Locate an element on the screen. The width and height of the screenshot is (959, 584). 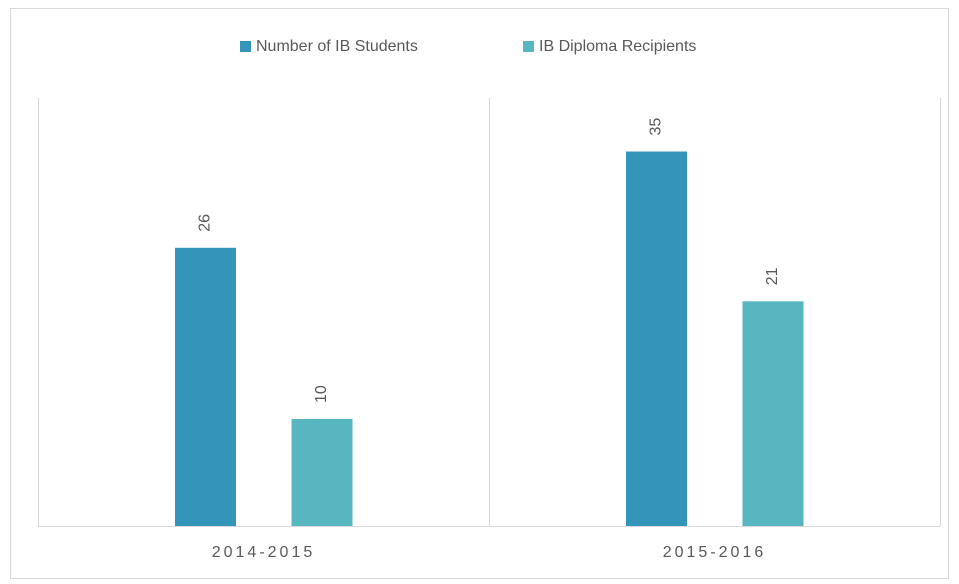
legend-label: Number of IB Students is located at coordinates (337, 46).